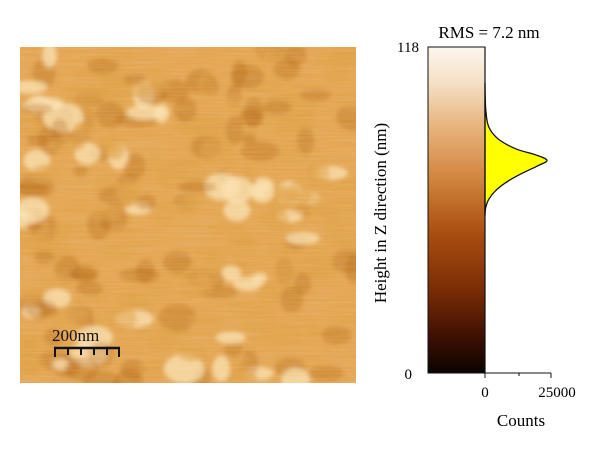  I want to click on y-axis-label: Height in Z direction (nm), so click(380, 213).